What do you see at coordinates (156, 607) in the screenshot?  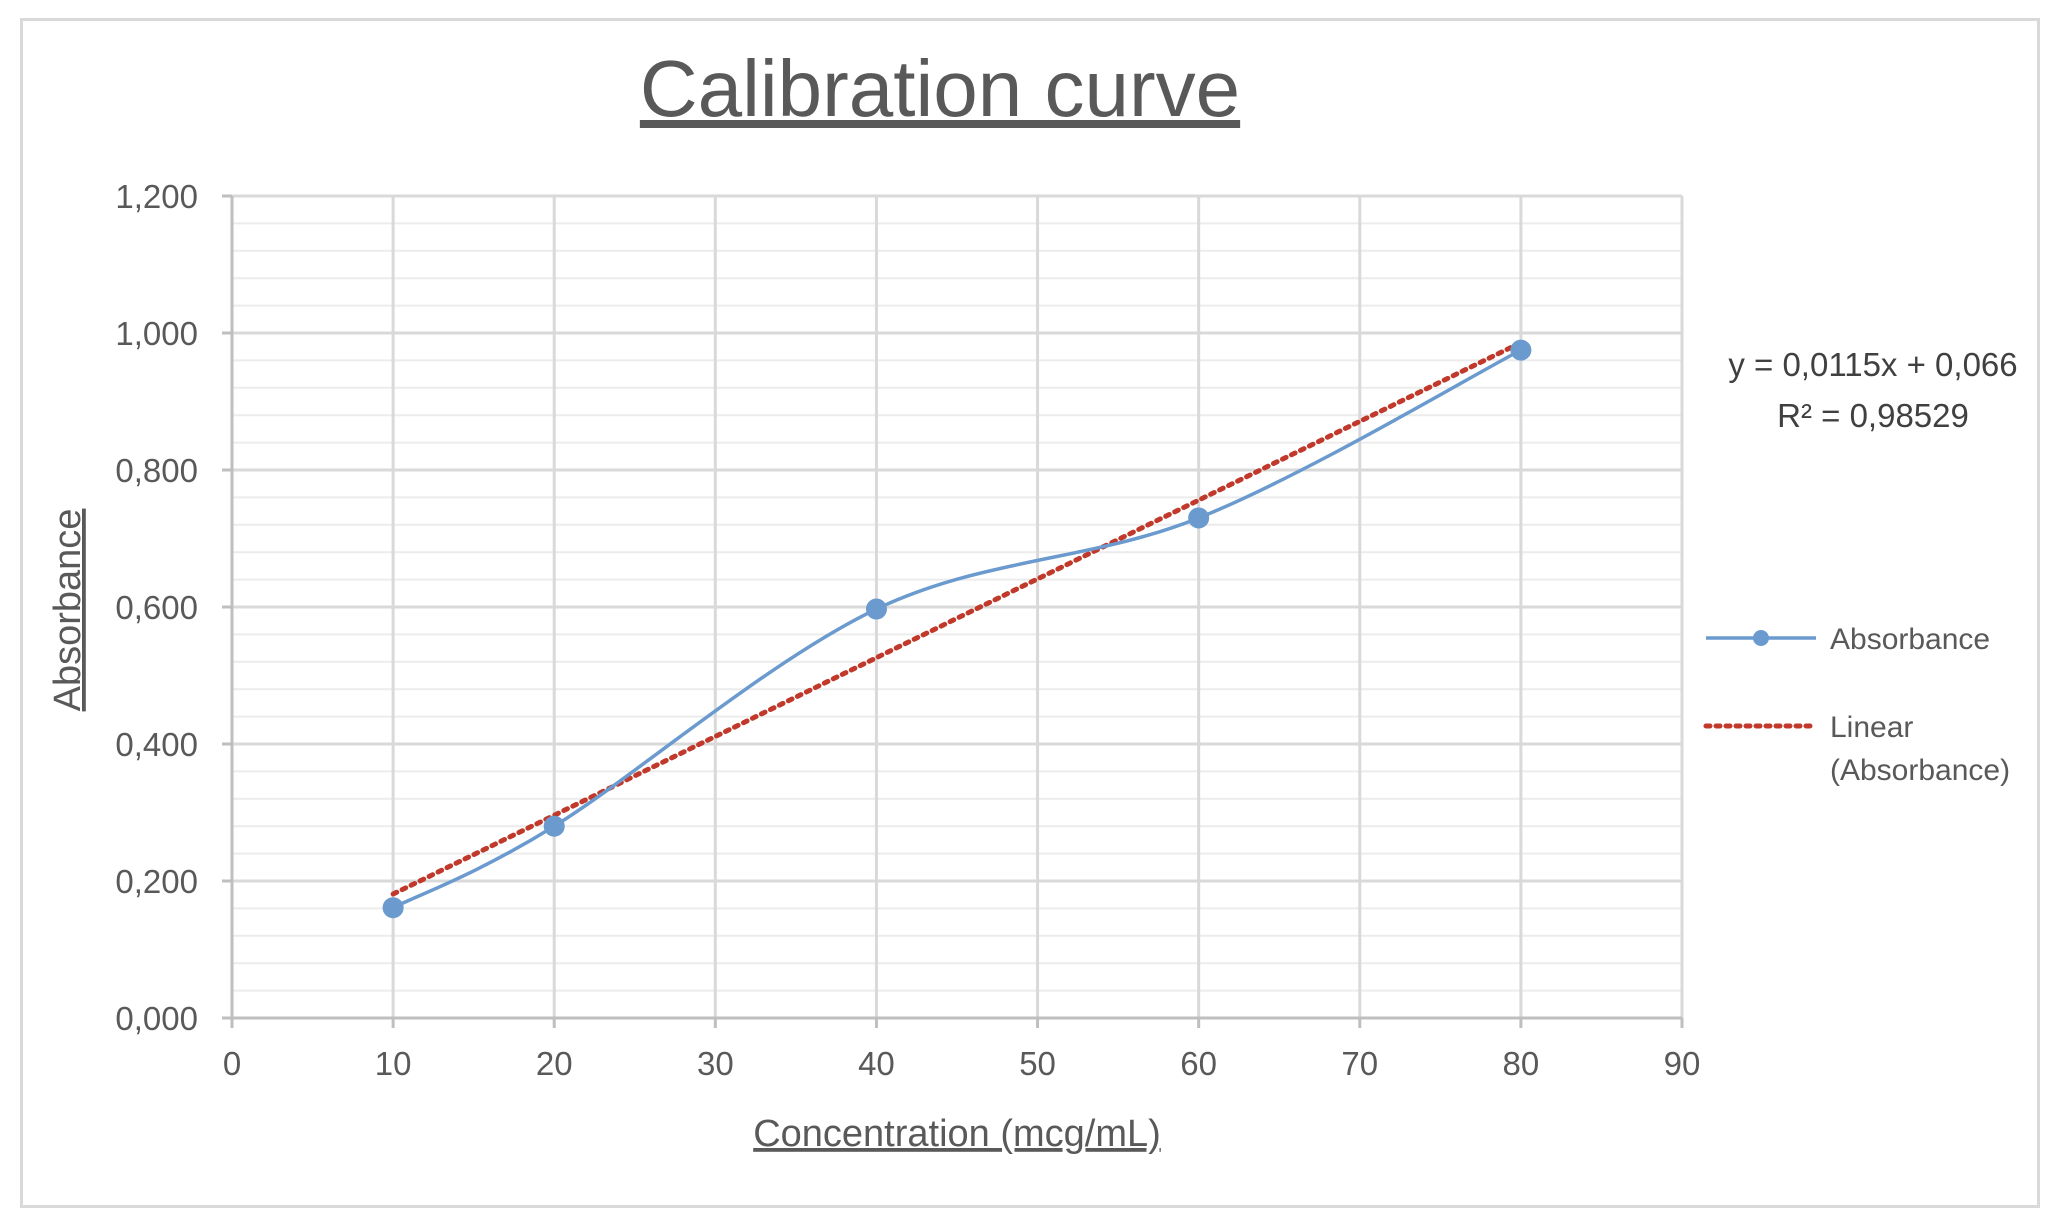 I see `y-tick-label: 0,600` at bounding box center [156, 607].